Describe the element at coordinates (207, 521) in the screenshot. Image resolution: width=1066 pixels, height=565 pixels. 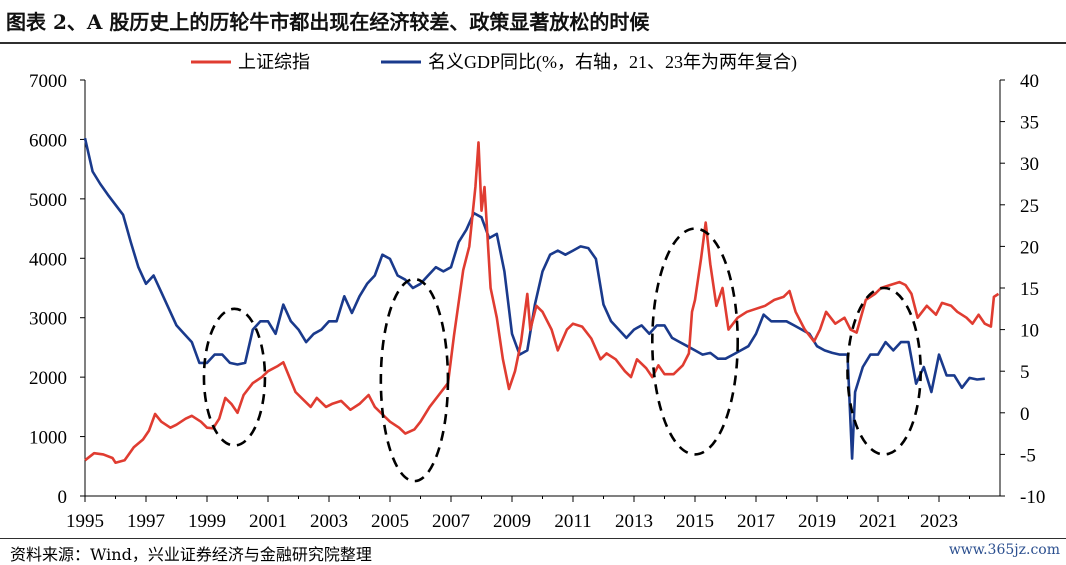
I see `x-tick-label: 1999` at that location.